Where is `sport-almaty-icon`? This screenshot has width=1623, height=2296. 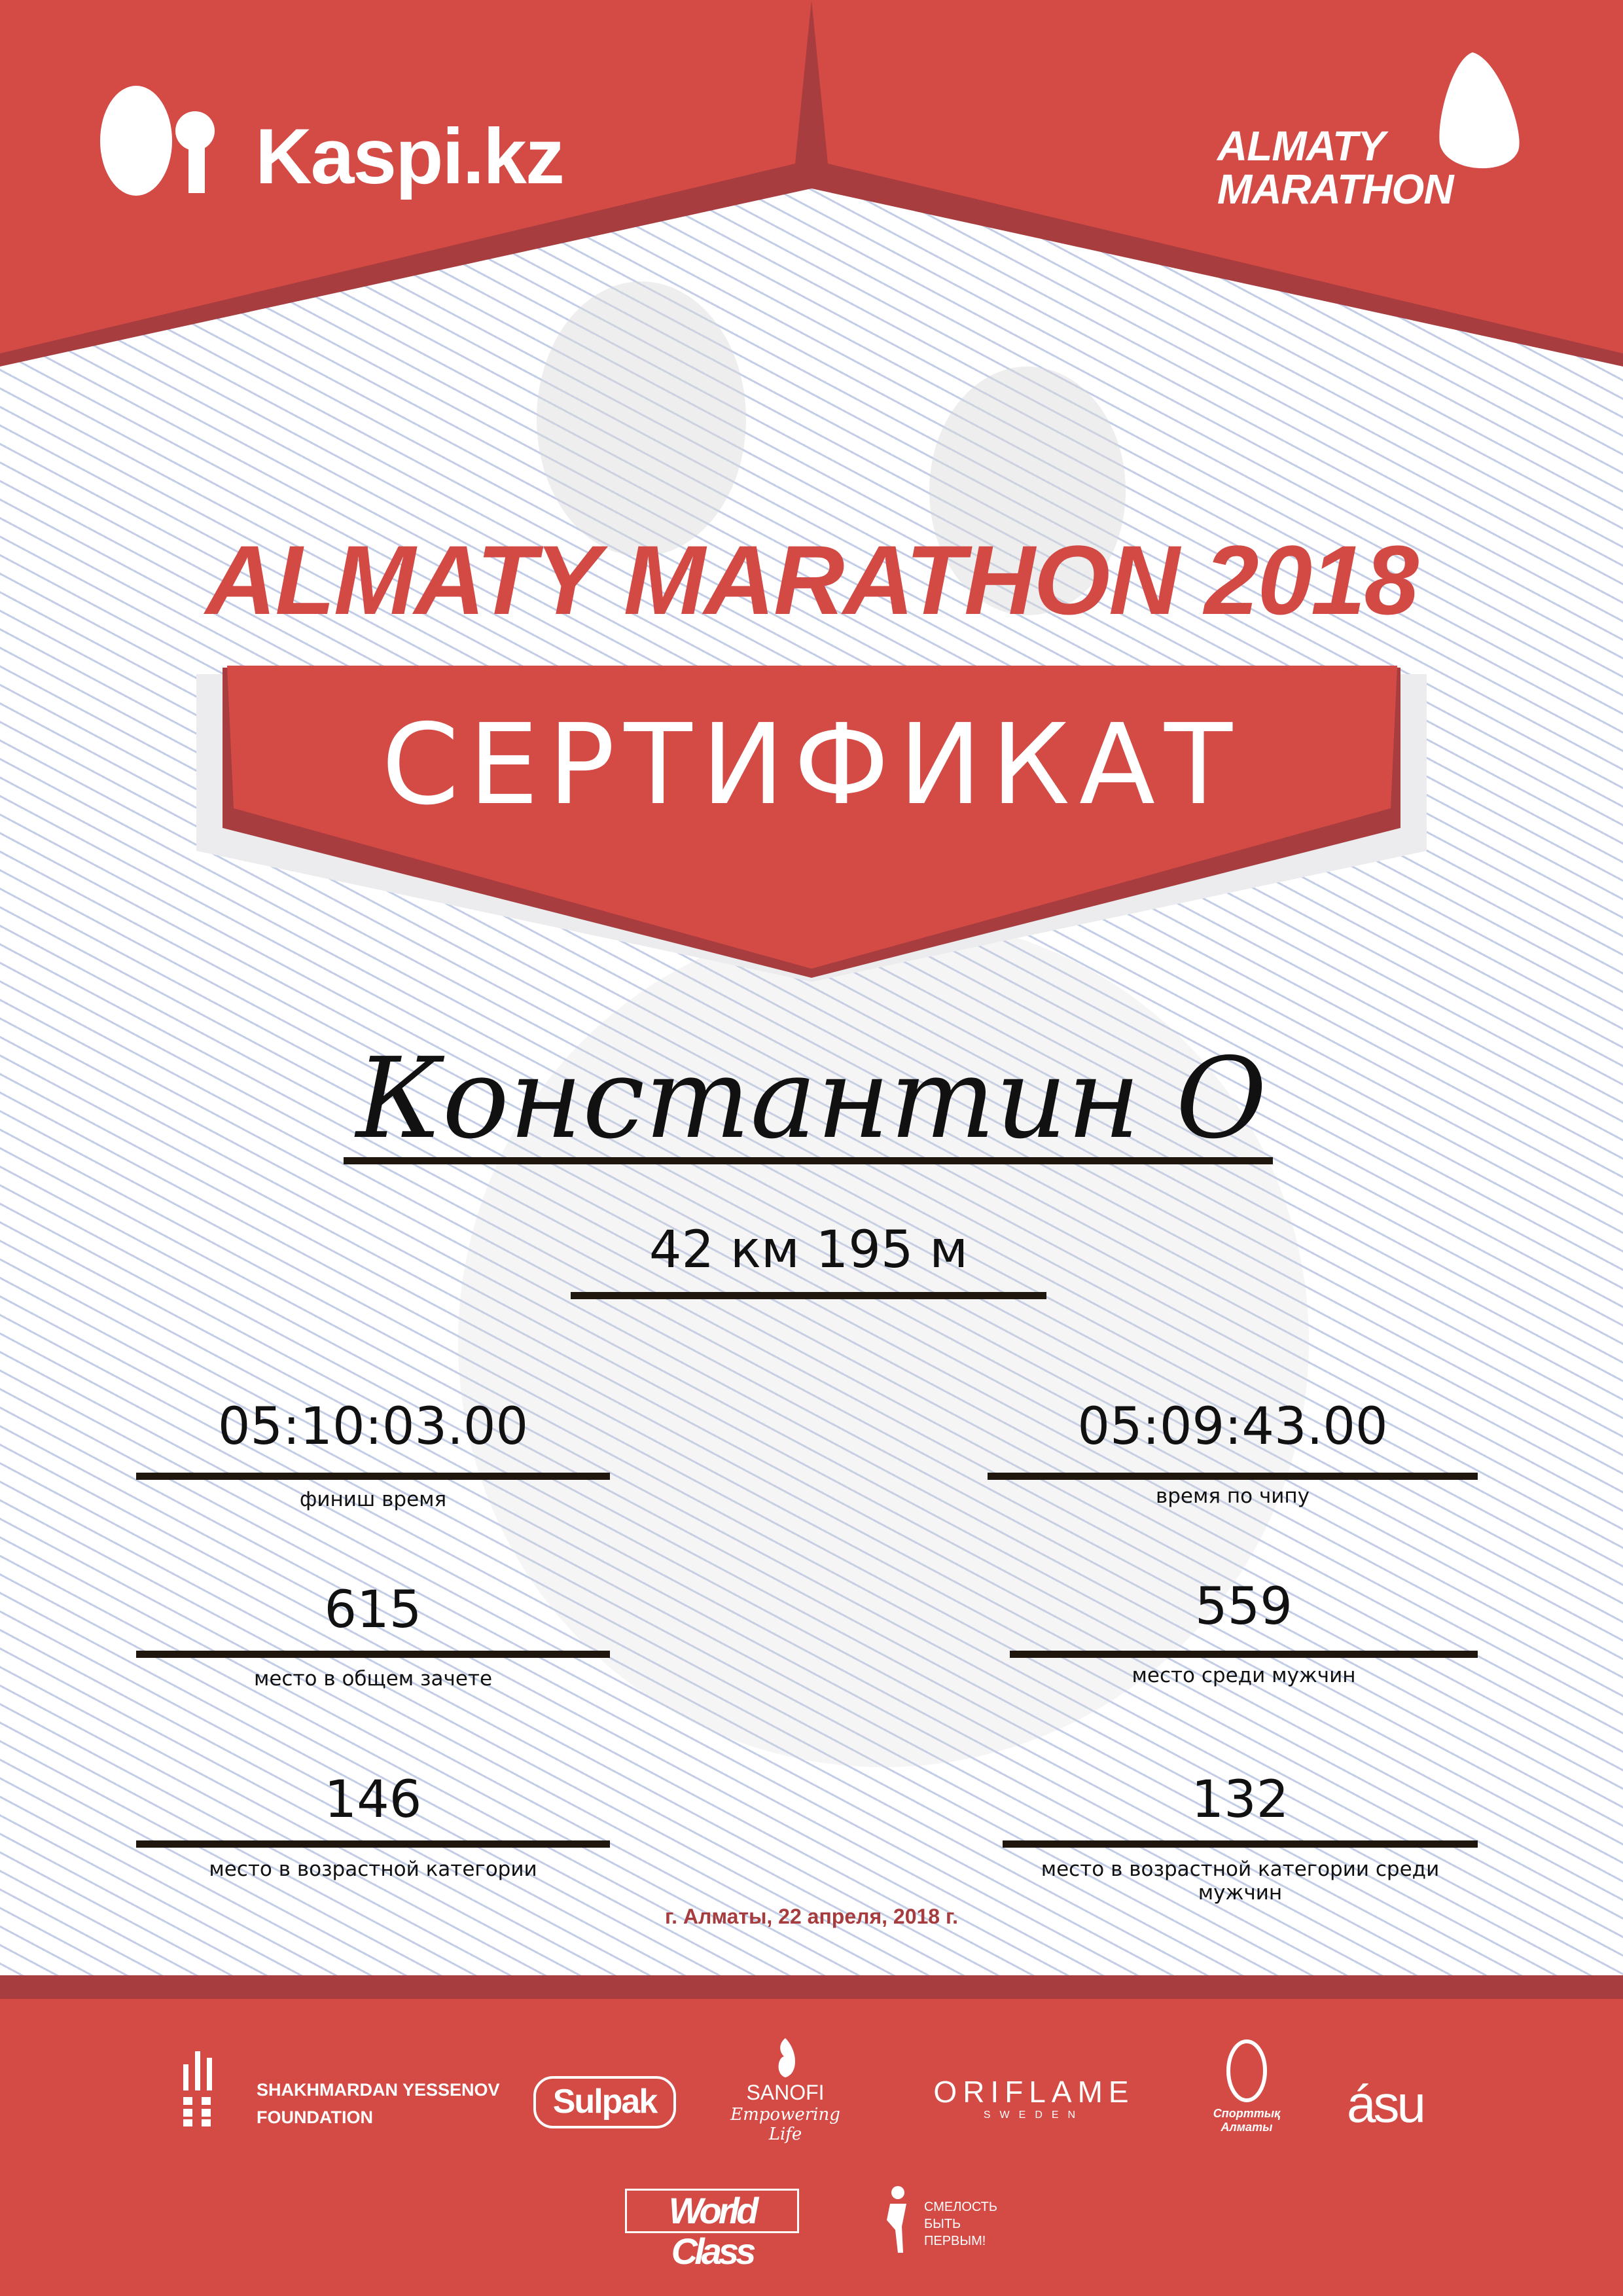
sport-almaty-icon is located at coordinates (1246, 2070).